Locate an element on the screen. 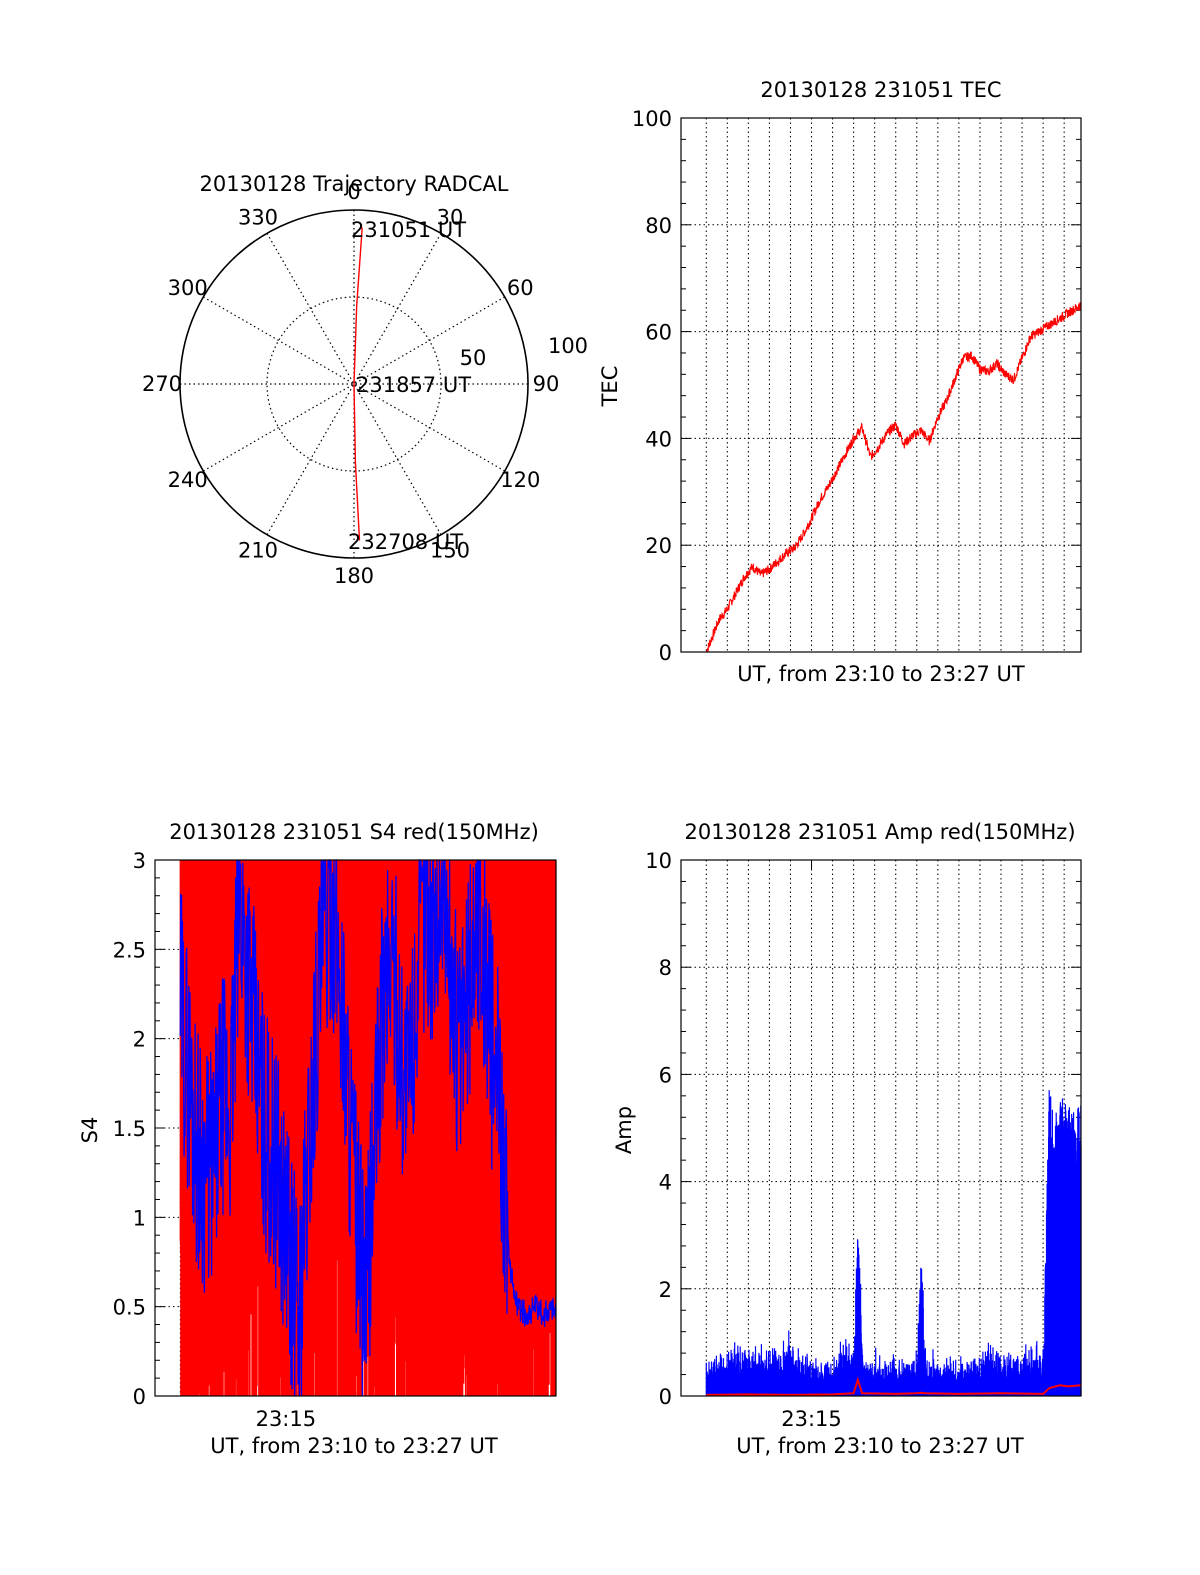 Image resolution: width=1200 pixels, height=1575 pixels. amp-plot-border is located at coordinates (881, 1128).